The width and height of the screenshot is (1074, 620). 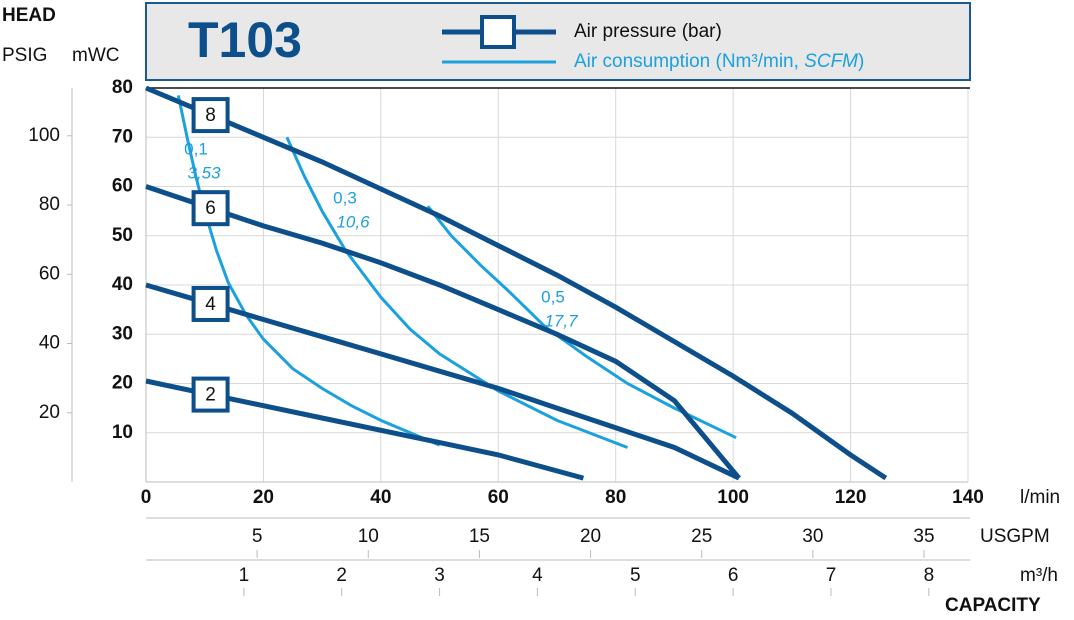 I want to click on legend-consumption-text: Air consumption (Nm³/min, SCFM), so click(x=719, y=61).